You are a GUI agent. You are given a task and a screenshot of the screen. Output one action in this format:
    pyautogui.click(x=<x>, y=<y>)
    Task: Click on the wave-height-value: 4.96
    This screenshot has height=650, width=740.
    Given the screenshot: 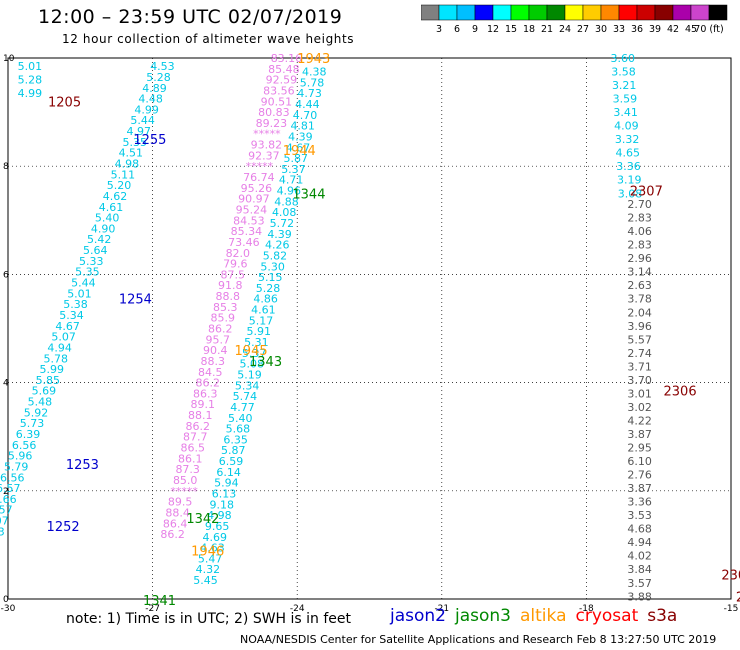 What is the action you would take?
    pyautogui.click(x=289, y=191)
    